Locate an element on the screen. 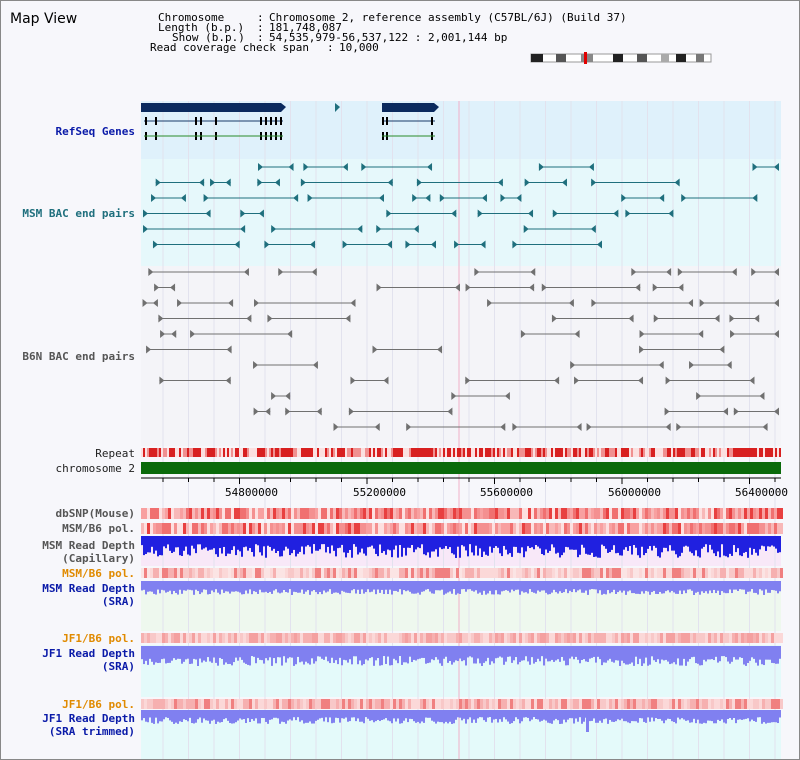 This screenshot has height=760, width=800. track-label-refseq: RefSeq Genes is located at coordinates (95, 131).